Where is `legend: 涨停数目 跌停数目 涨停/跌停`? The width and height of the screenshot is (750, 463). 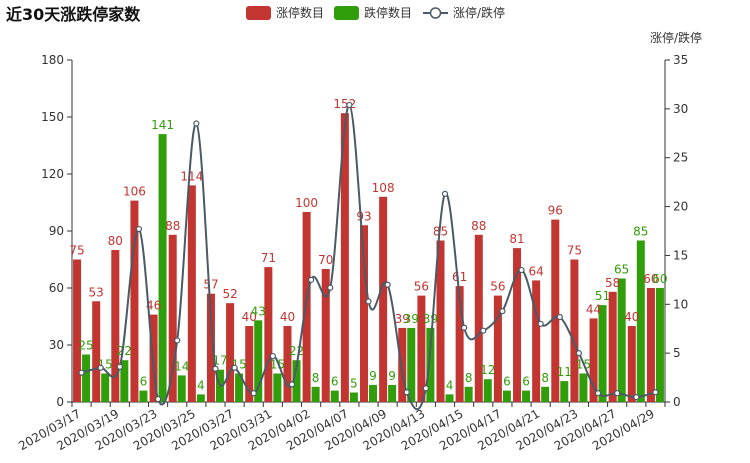
legend: 涨停数目 跌停数目 涨停/跌停 is located at coordinates (375, 12).